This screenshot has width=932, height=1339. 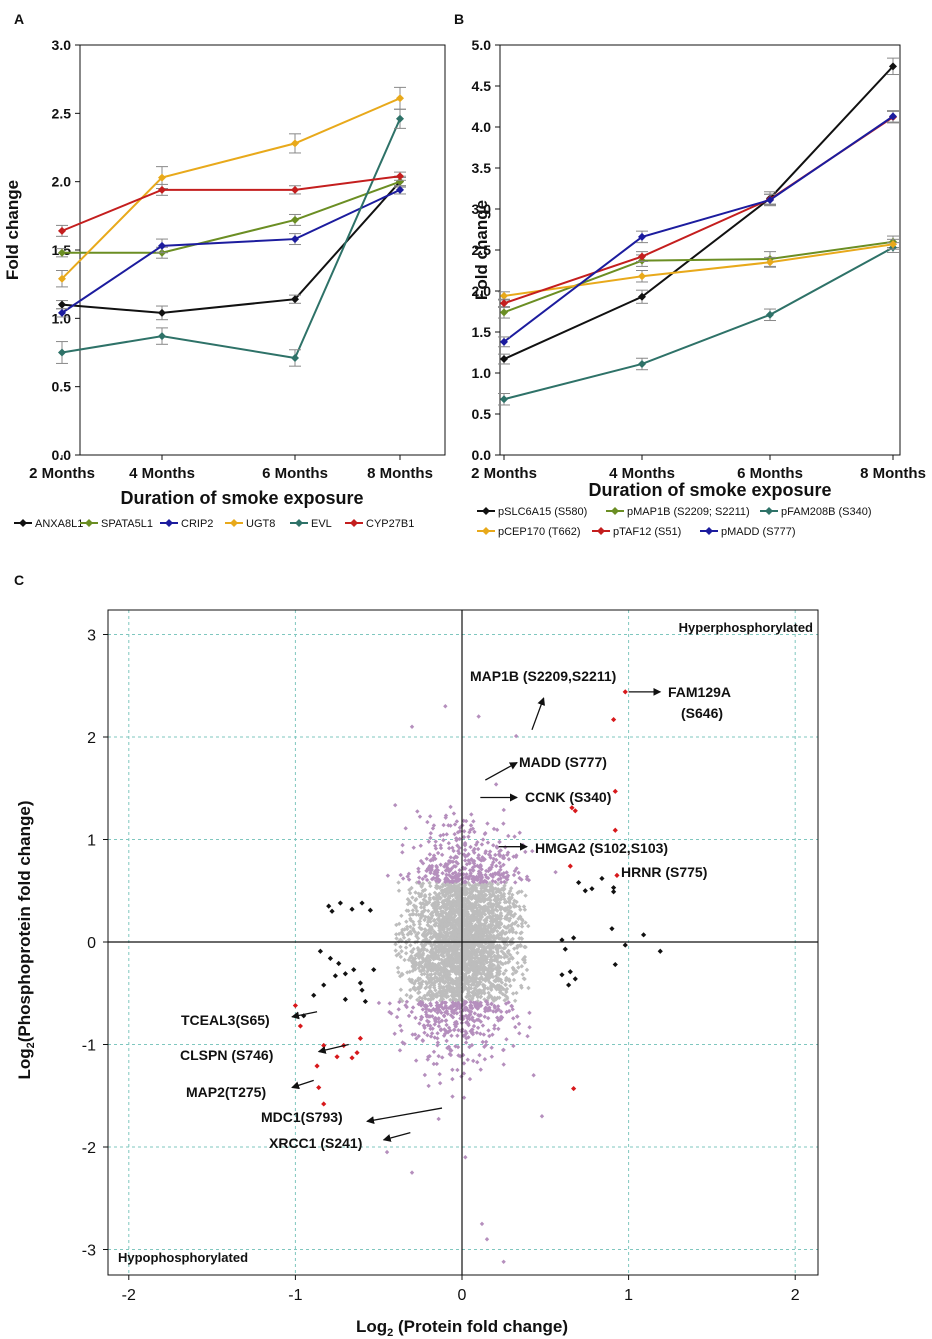 I want to click on y-label-log: Log, so click(x=24, y=1063).